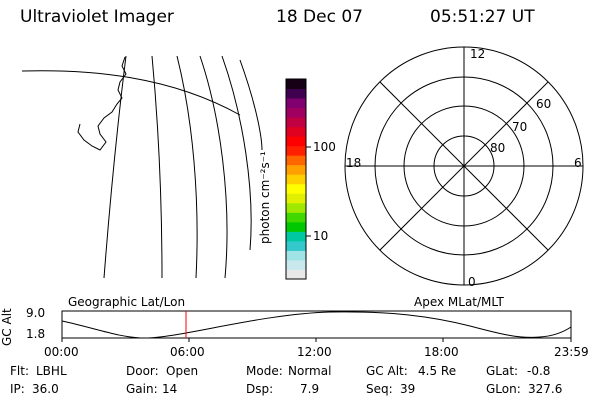 This screenshot has height=400, width=600. What do you see at coordinates (131, 93) in the screenshot?
I see `latitude-curve` at bounding box center [131, 93].